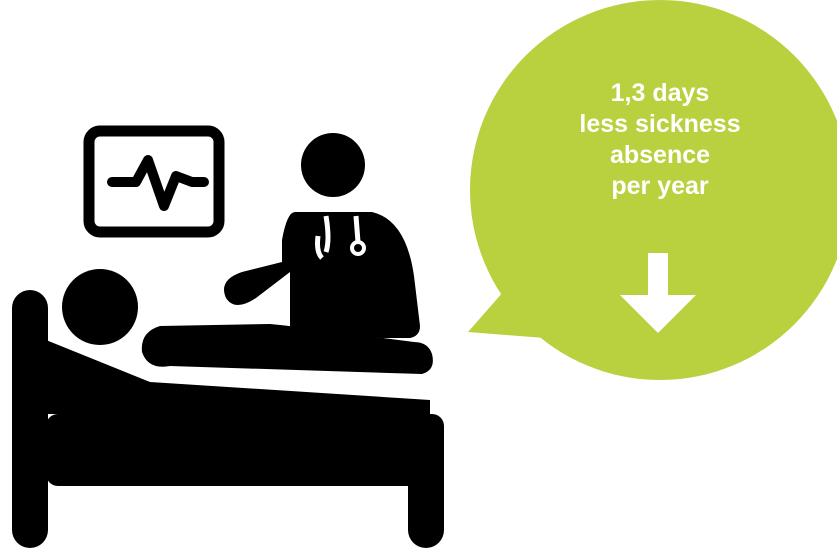 The image size is (837, 550). What do you see at coordinates (660, 186) in the screenshot?
I see `callout-line-4: per year` at bounding box center [660, 186].